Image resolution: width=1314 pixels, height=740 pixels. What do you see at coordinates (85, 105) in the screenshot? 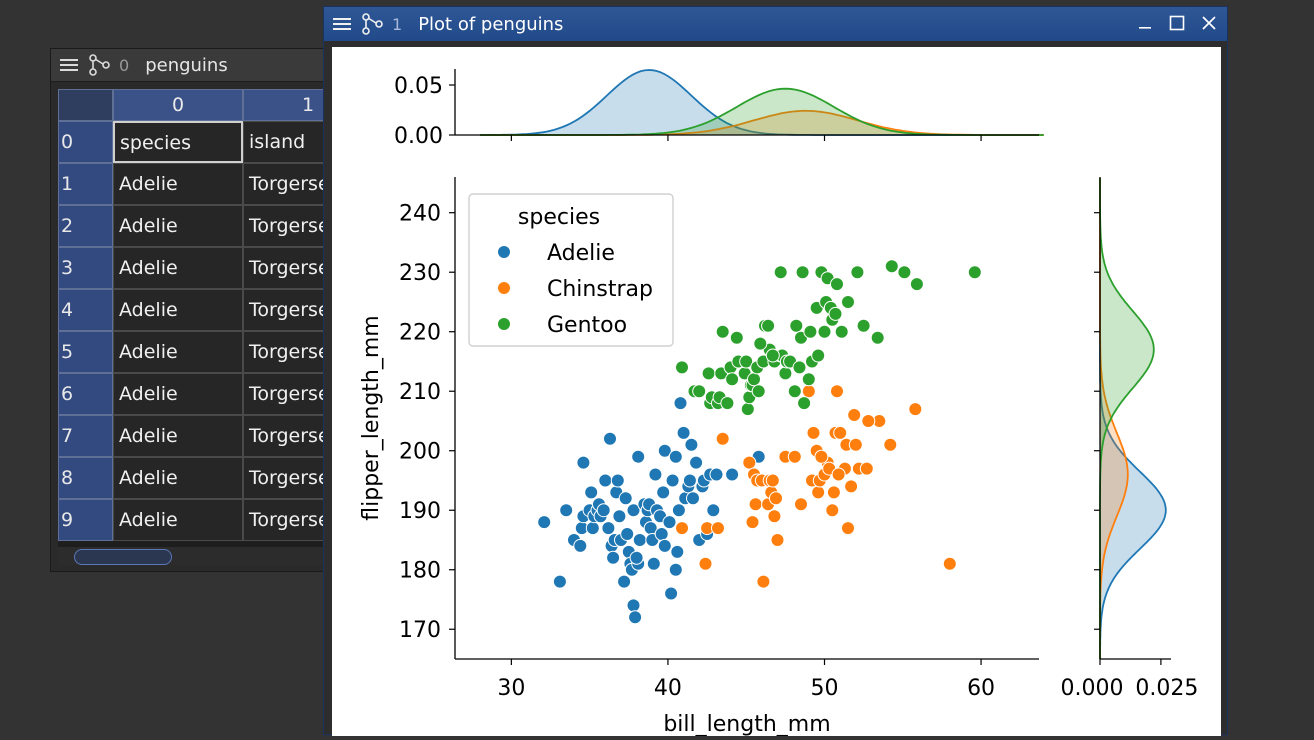
I see `grid-corner` at bounding box center [85, 105].